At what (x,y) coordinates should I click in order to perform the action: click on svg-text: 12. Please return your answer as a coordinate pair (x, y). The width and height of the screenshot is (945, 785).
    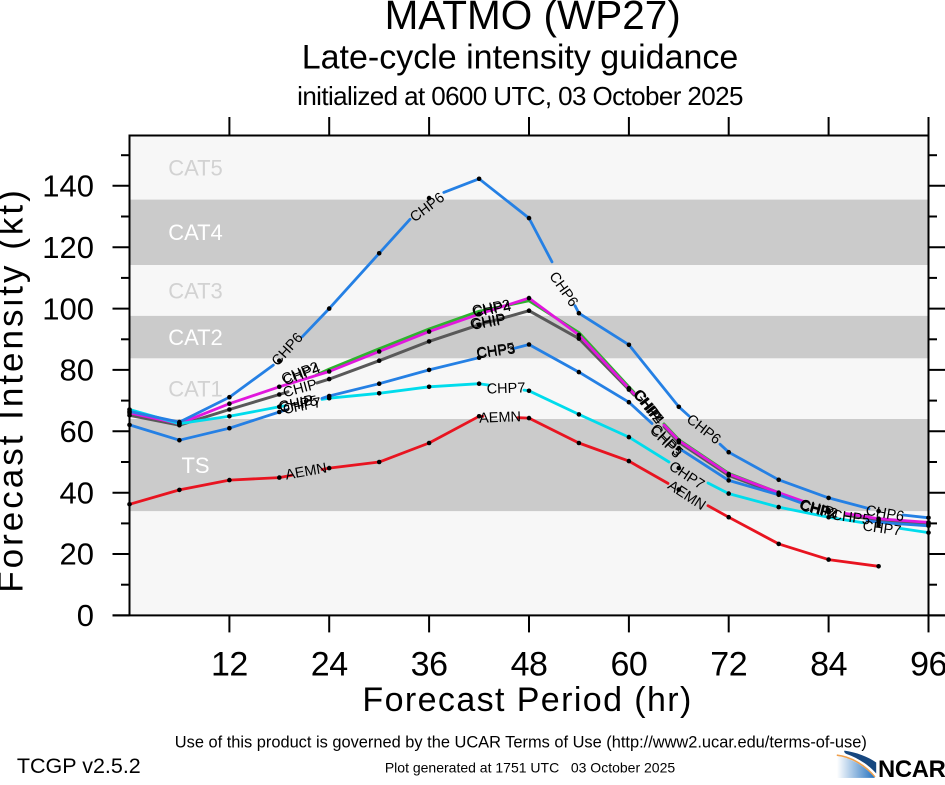
    Looking at the image, I should click on (229, 665).